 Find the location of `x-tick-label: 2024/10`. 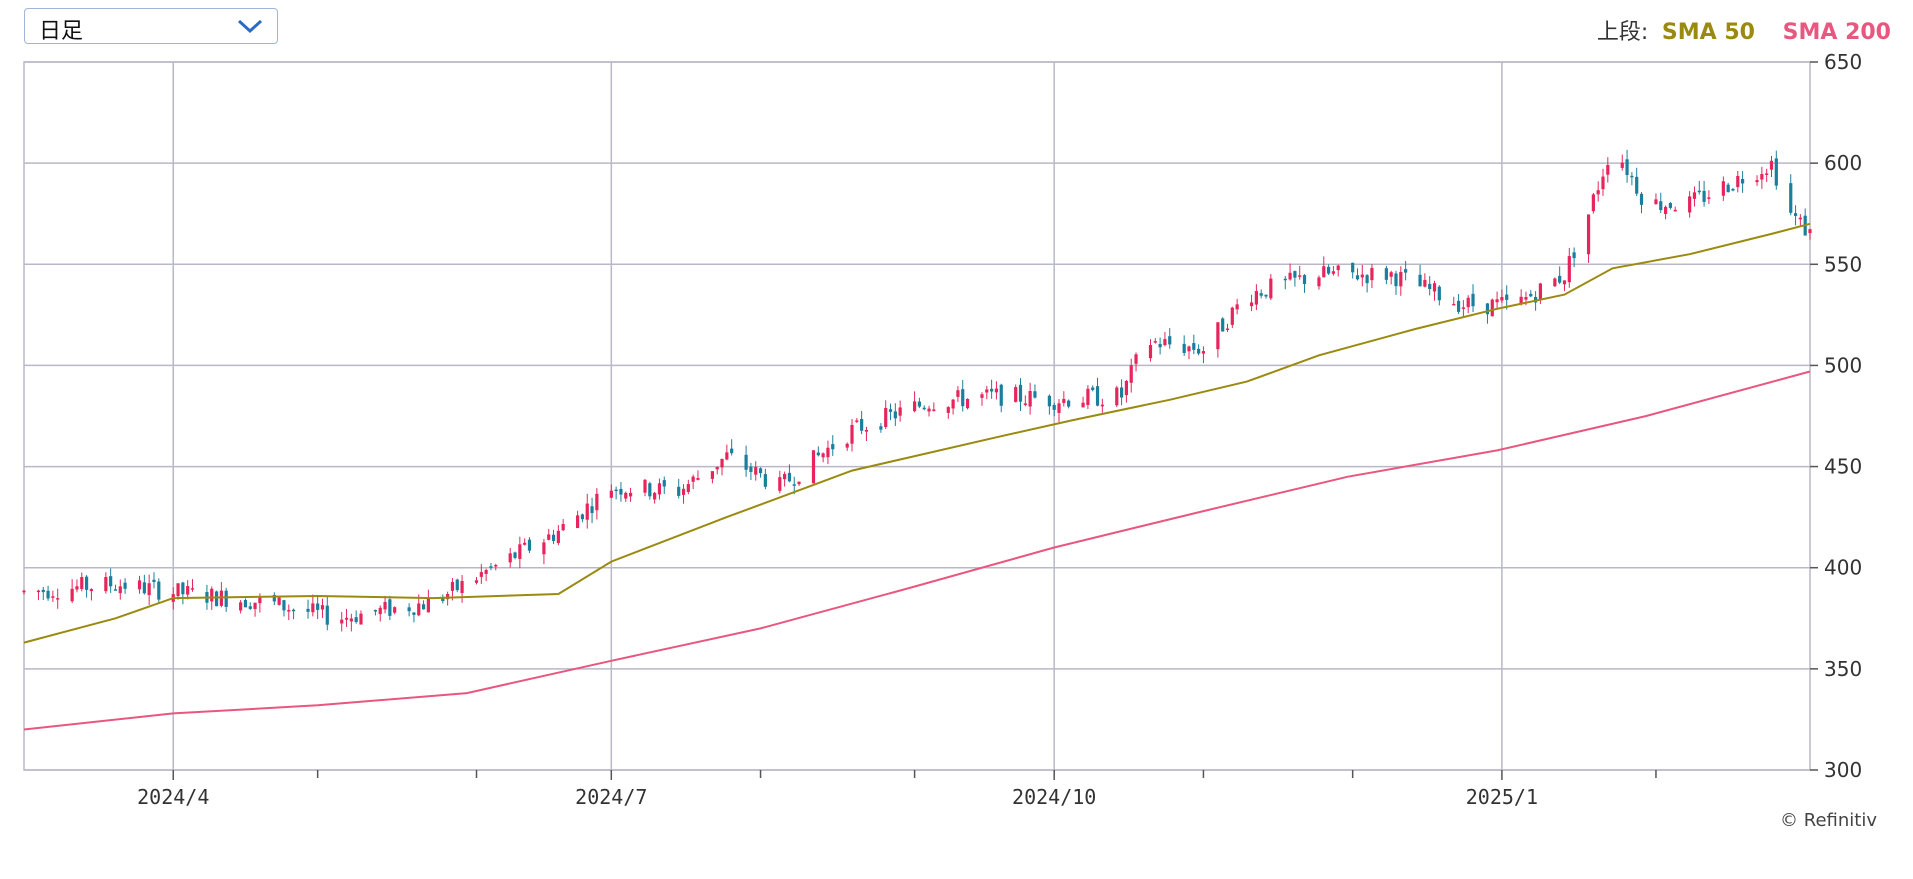

x-tick-label: 2024/10 is located at coordinates (1054, 797).